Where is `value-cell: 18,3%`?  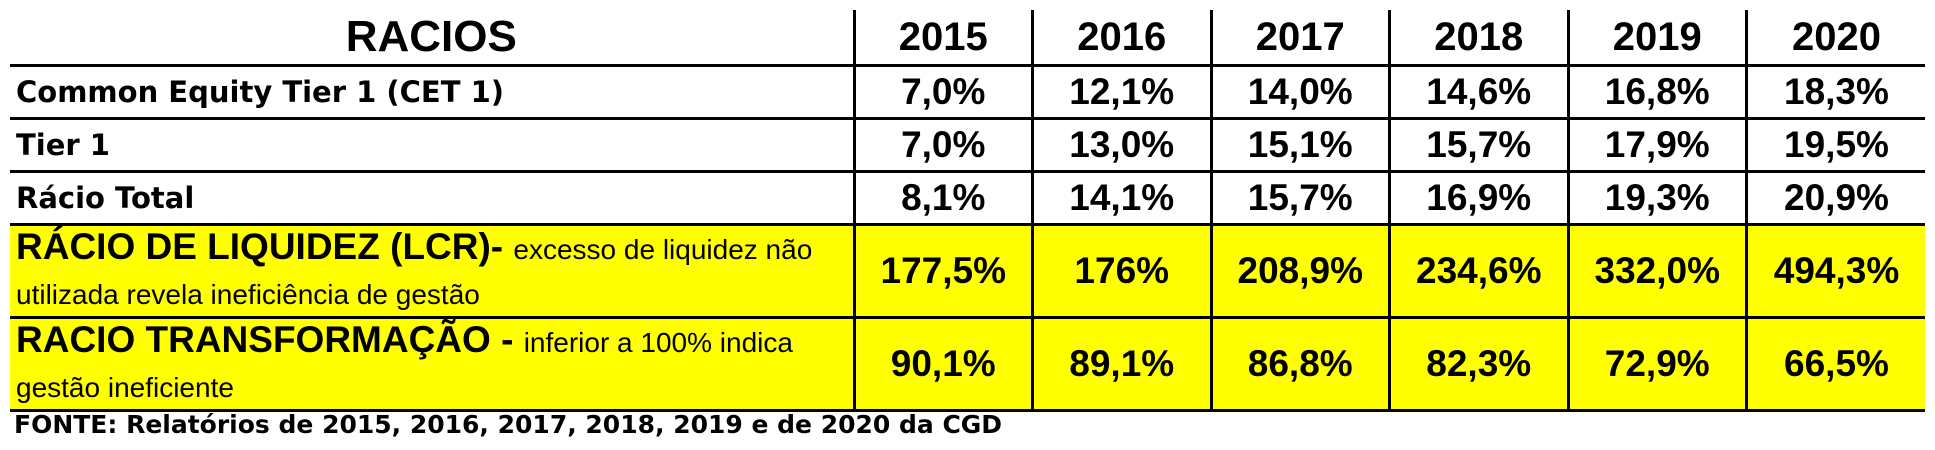 value-cell: 18,3% is located at coordinates (1835, 92).